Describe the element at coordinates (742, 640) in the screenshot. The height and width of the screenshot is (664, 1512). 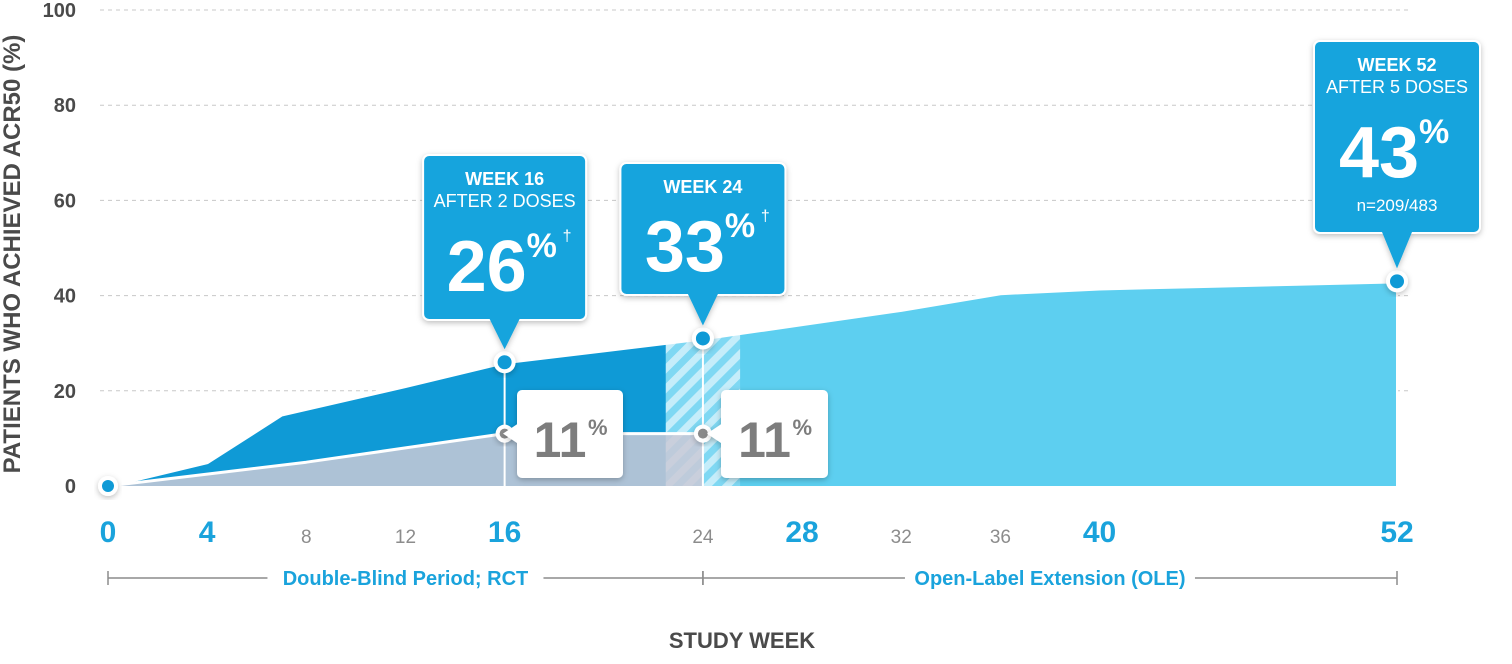
I see `x-axis-label: STUDY WEEK` at that location.